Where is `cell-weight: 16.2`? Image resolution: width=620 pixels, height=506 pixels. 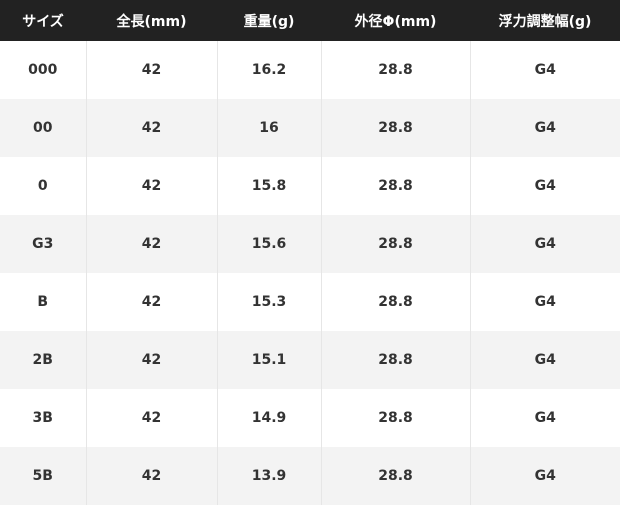 cell-weight: 16.2 is located at coordinates (268, 70).